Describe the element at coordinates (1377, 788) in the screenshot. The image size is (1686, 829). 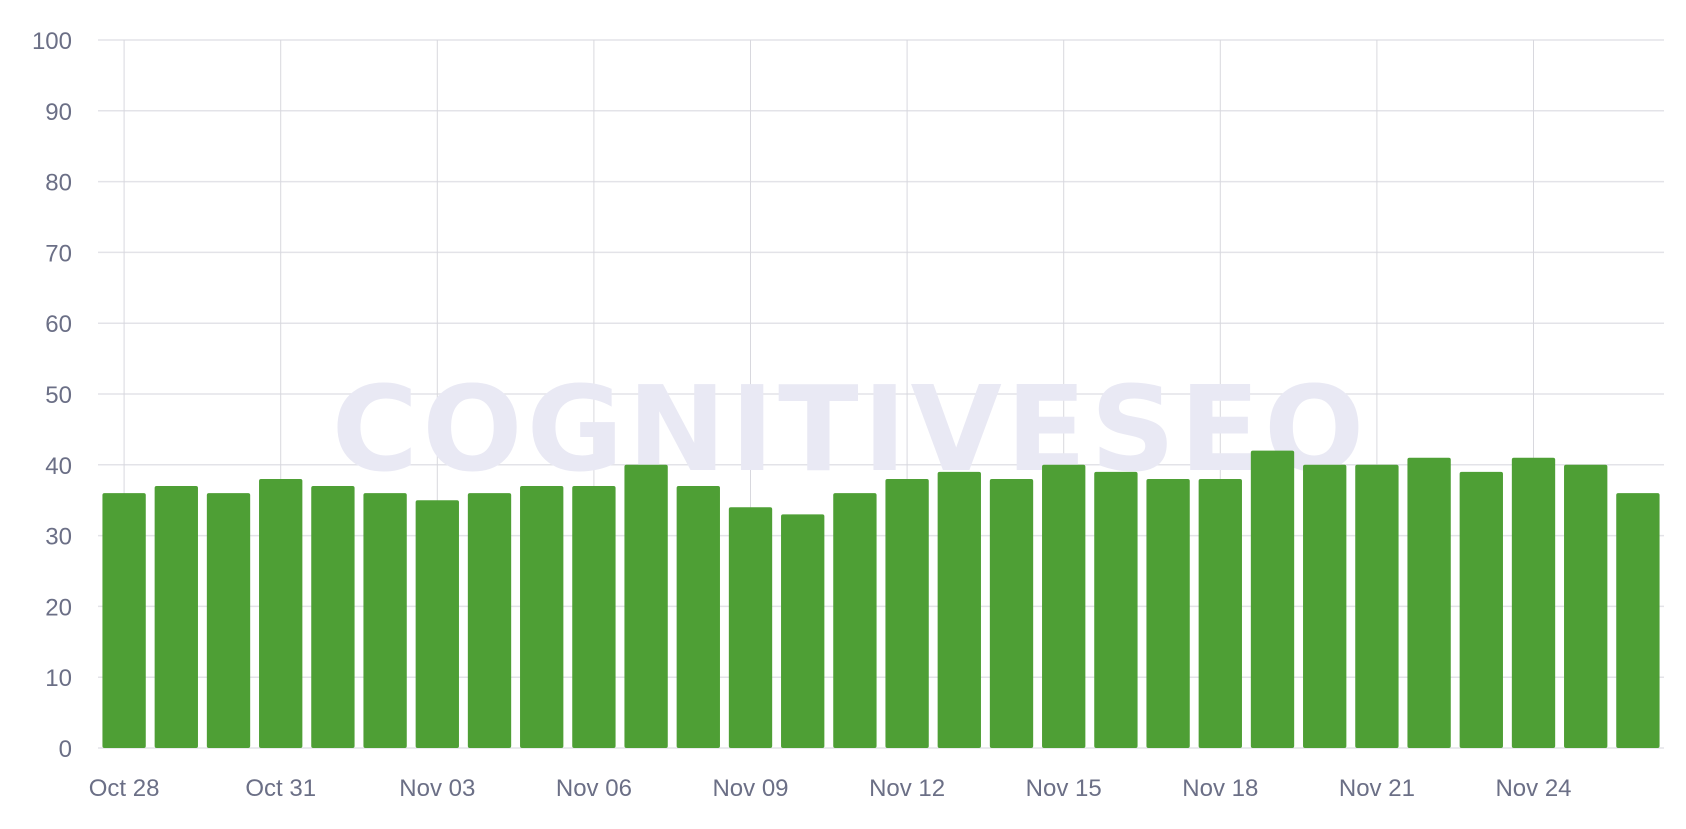
I see `x-tick-label: Nov 21` at that location.